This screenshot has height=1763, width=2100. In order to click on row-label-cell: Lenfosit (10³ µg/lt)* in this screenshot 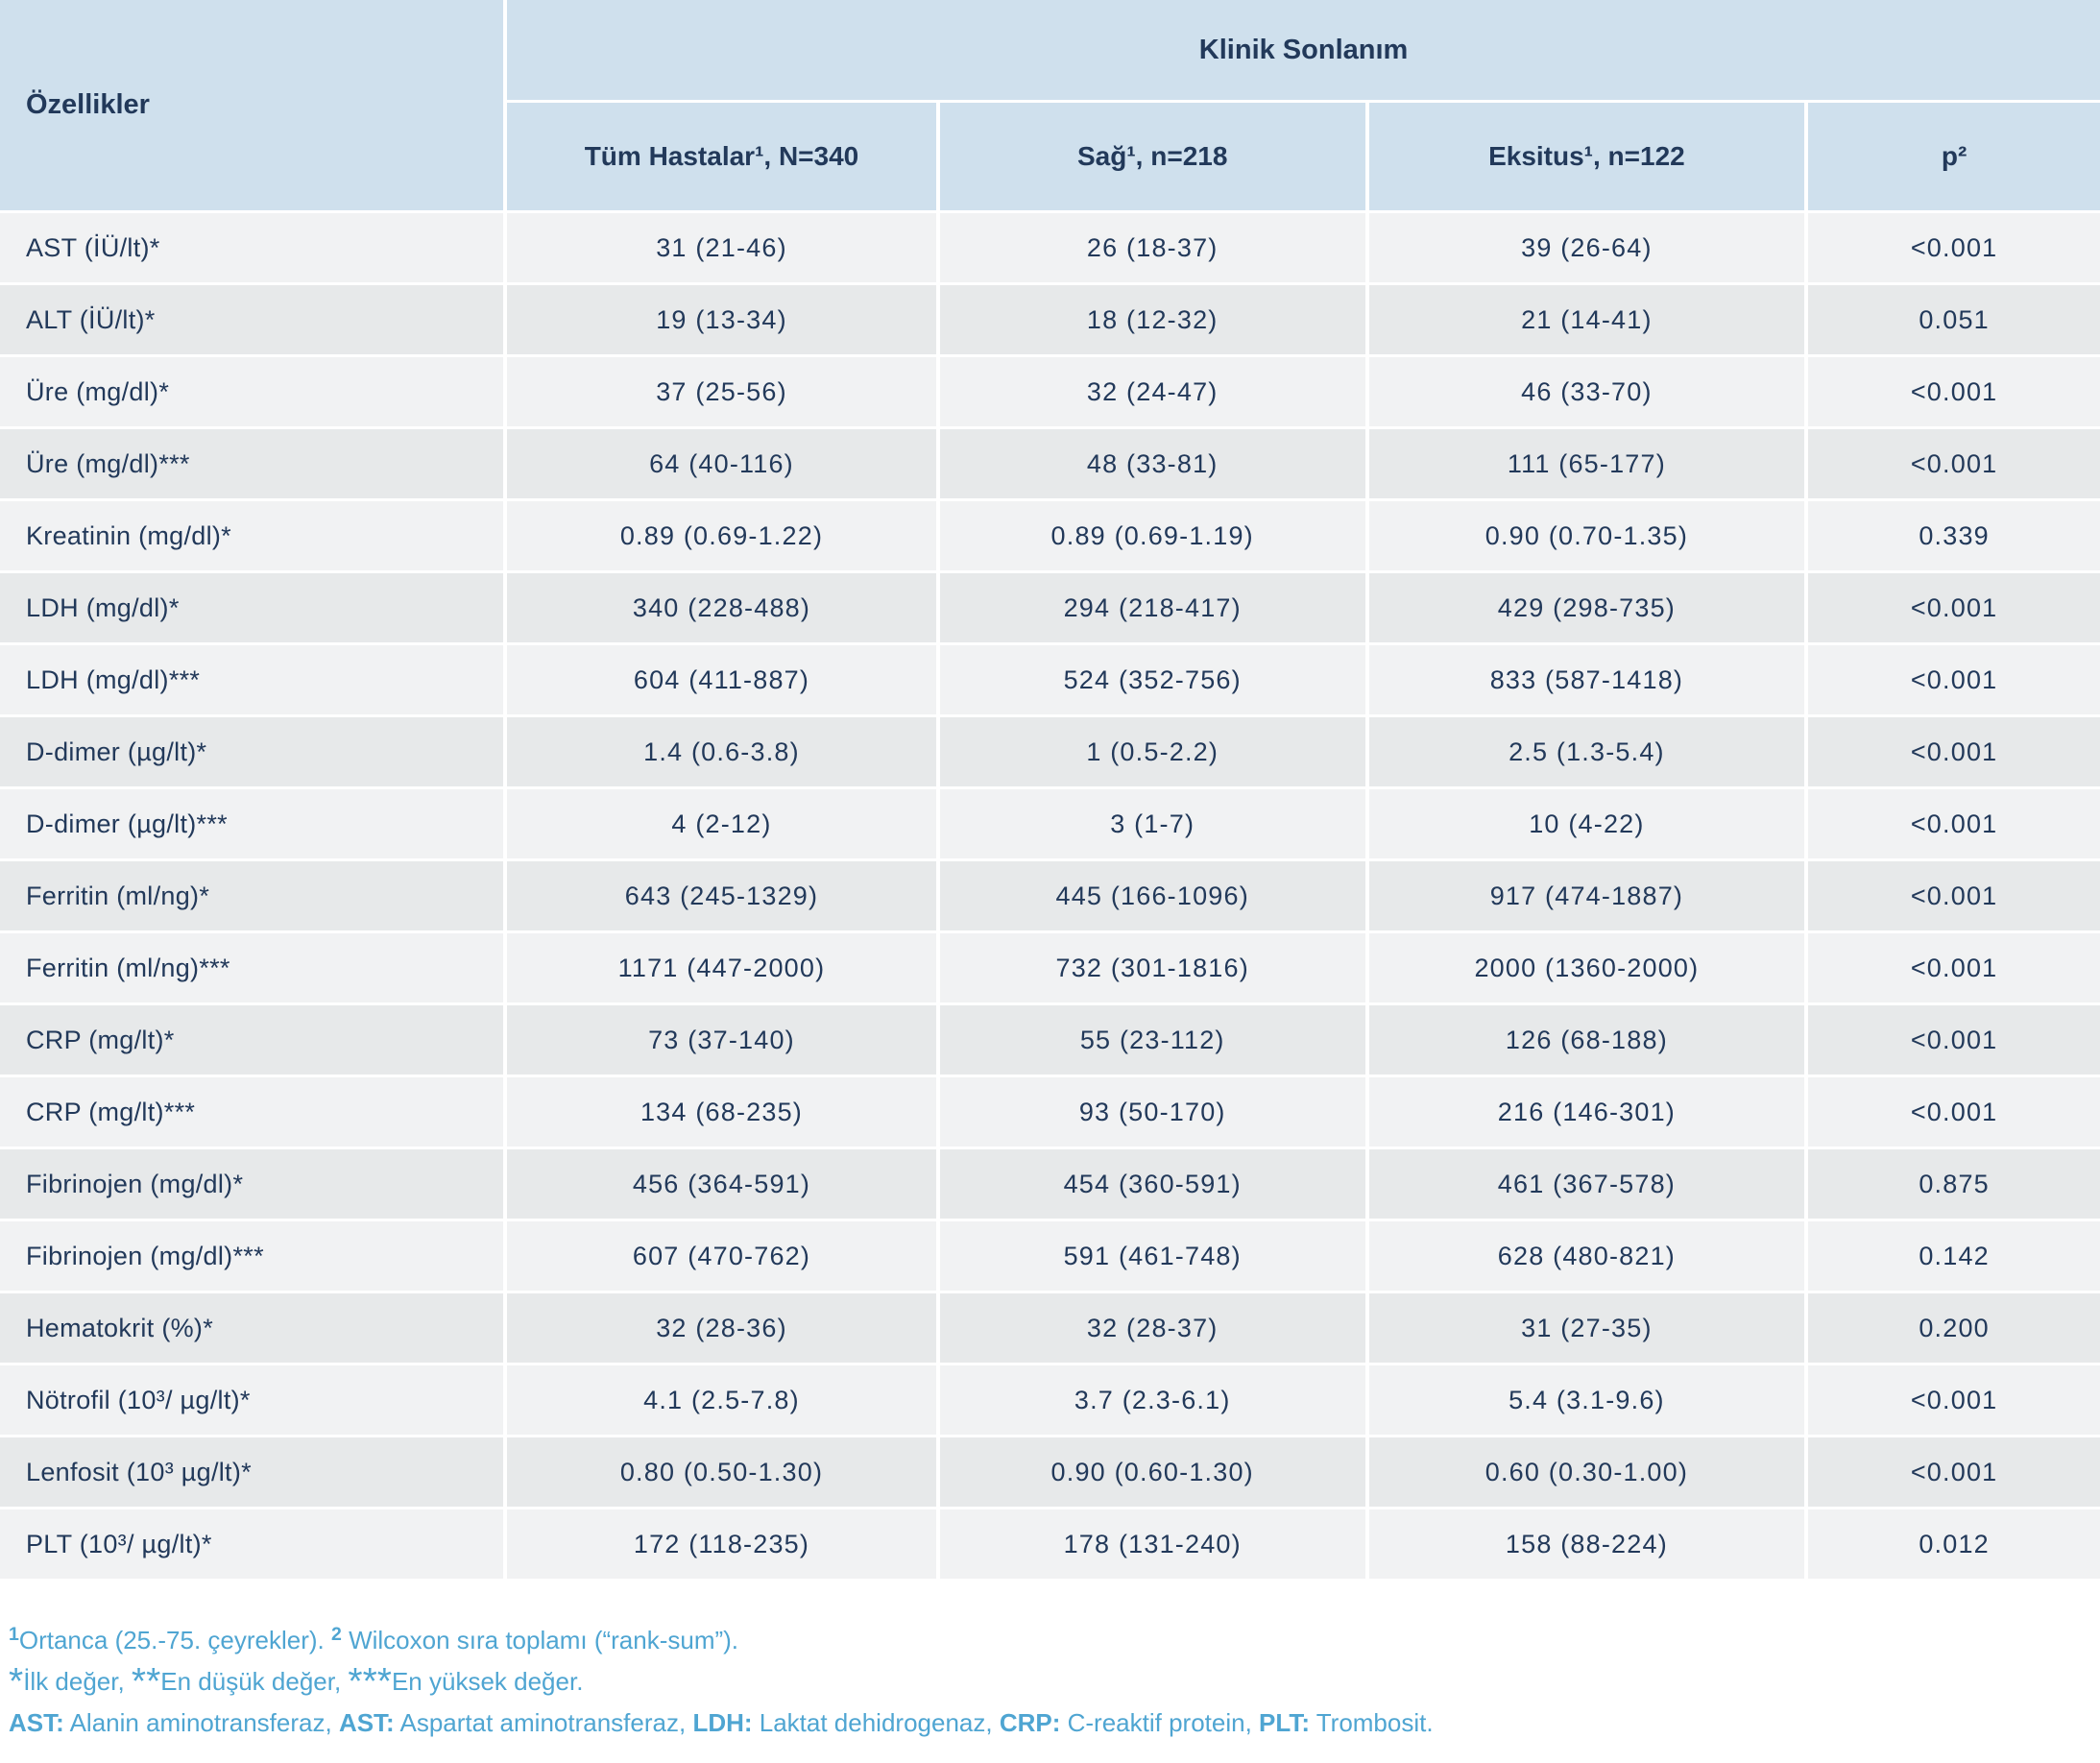, I will do `click(252, 1472)`.